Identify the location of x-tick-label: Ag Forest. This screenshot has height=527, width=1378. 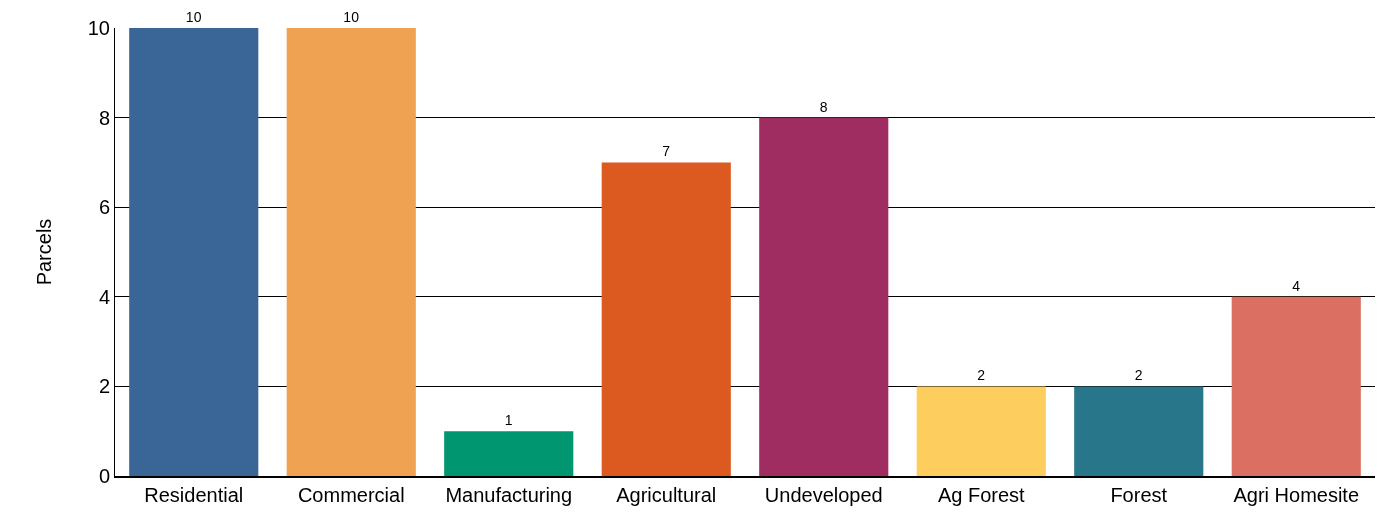
(981, 494).